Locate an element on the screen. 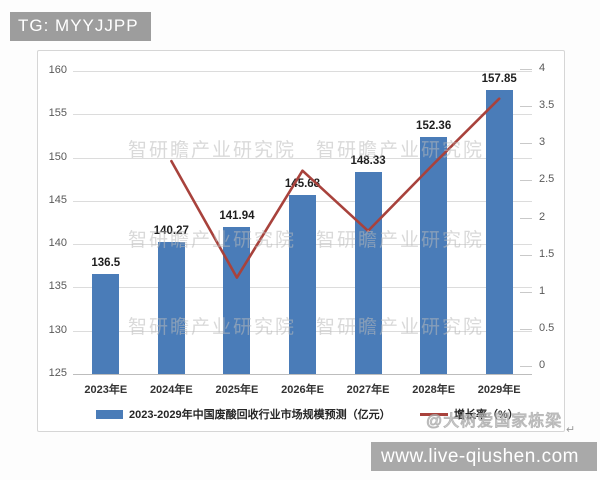  bar-value-label: 157.85 is located at coordinates (499, 78).